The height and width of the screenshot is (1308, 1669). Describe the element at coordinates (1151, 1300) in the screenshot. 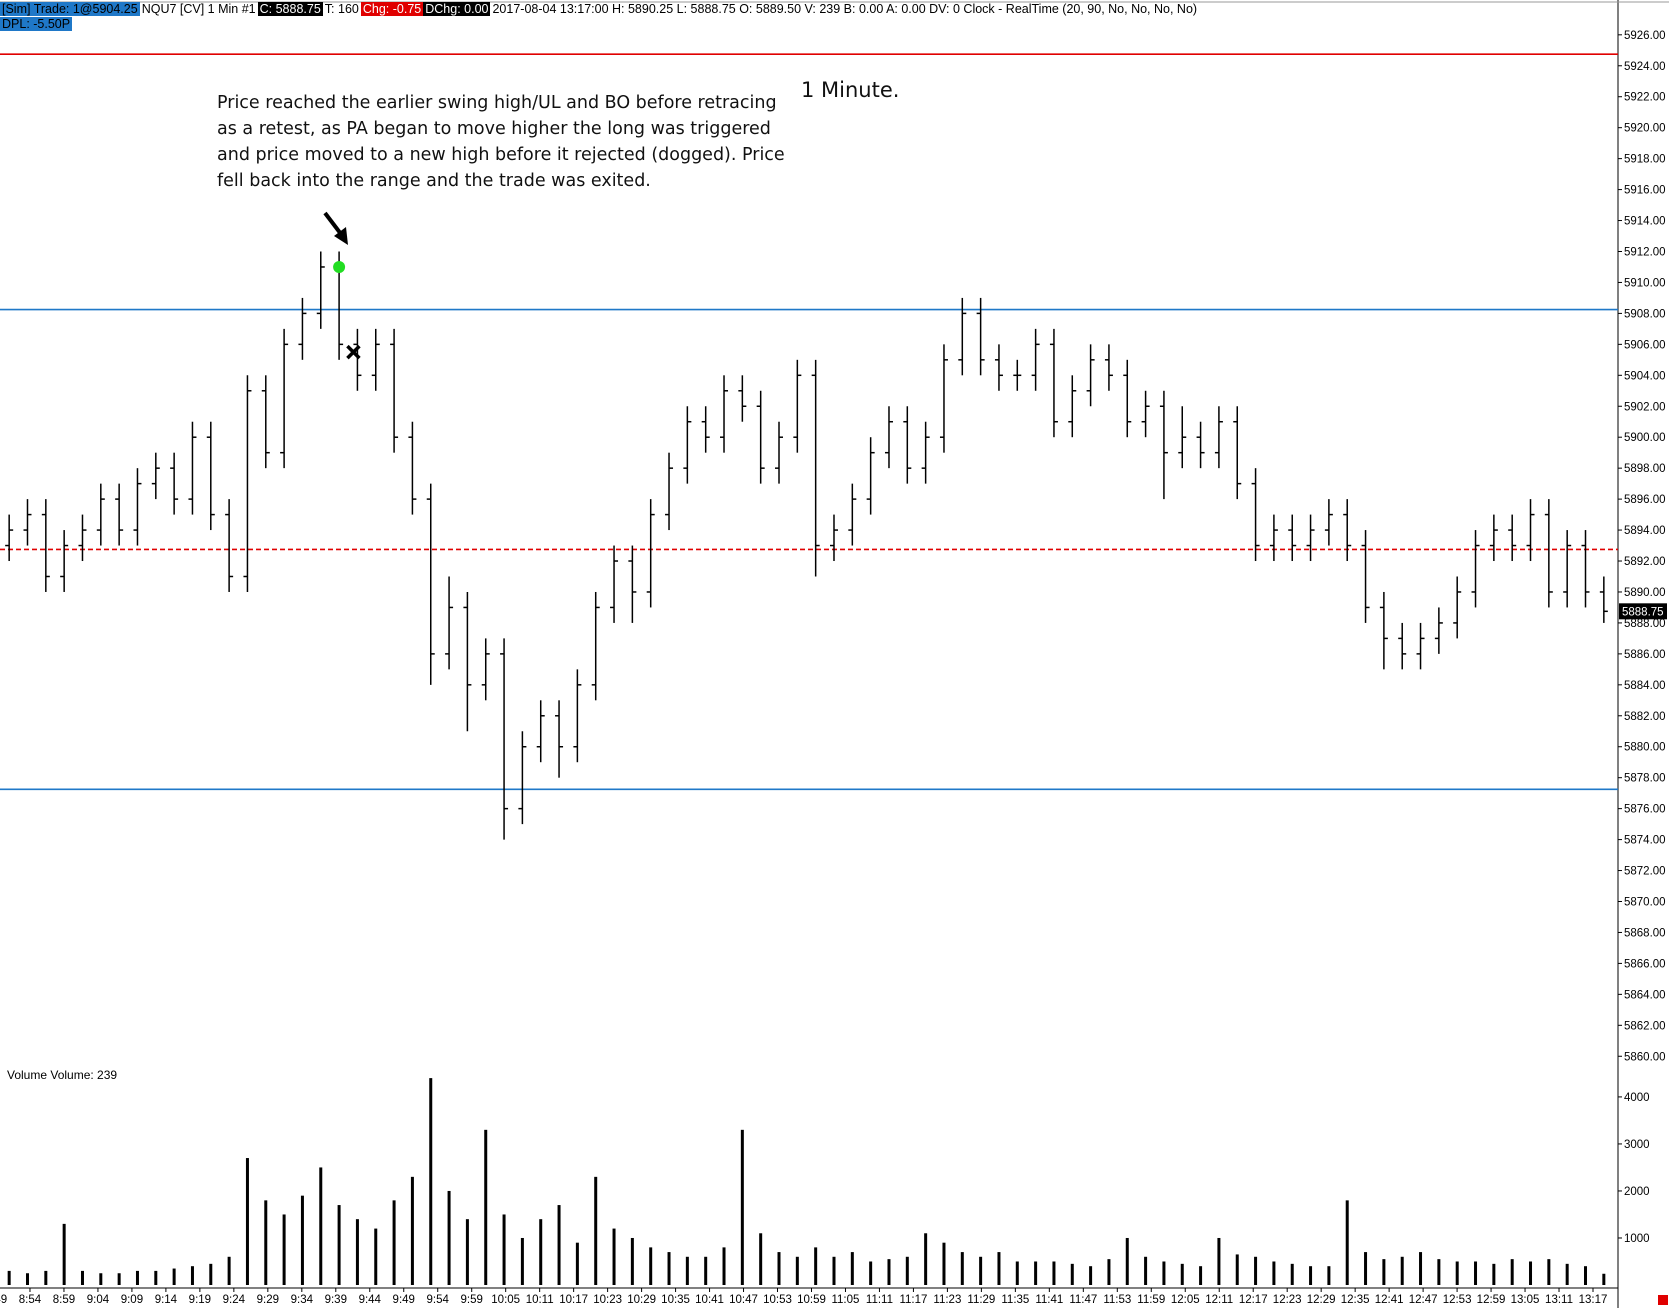

I see `x-tick-label: 11:59` at that location.